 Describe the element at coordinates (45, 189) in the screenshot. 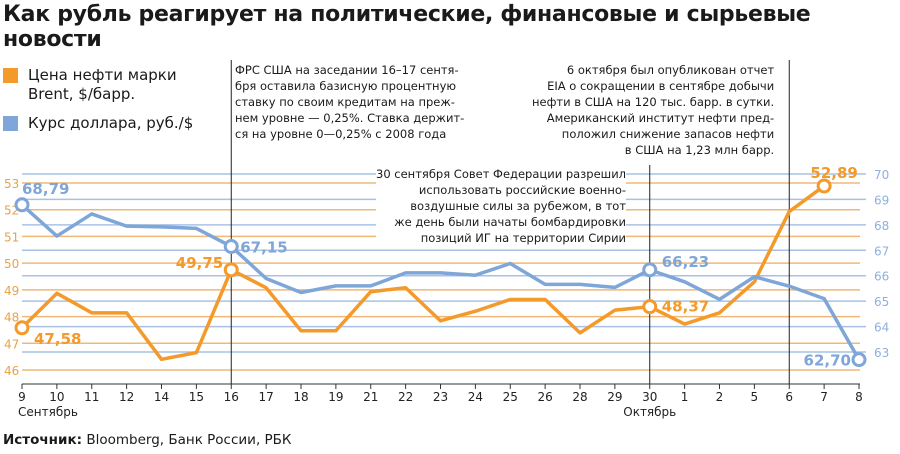

I see `data-label: 68,79` at that location.